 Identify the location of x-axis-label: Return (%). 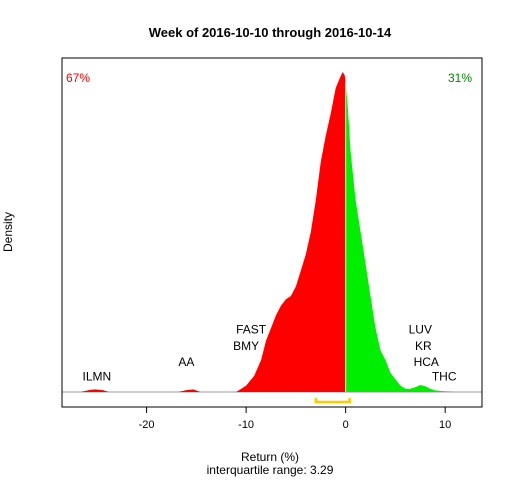
(270, 457).